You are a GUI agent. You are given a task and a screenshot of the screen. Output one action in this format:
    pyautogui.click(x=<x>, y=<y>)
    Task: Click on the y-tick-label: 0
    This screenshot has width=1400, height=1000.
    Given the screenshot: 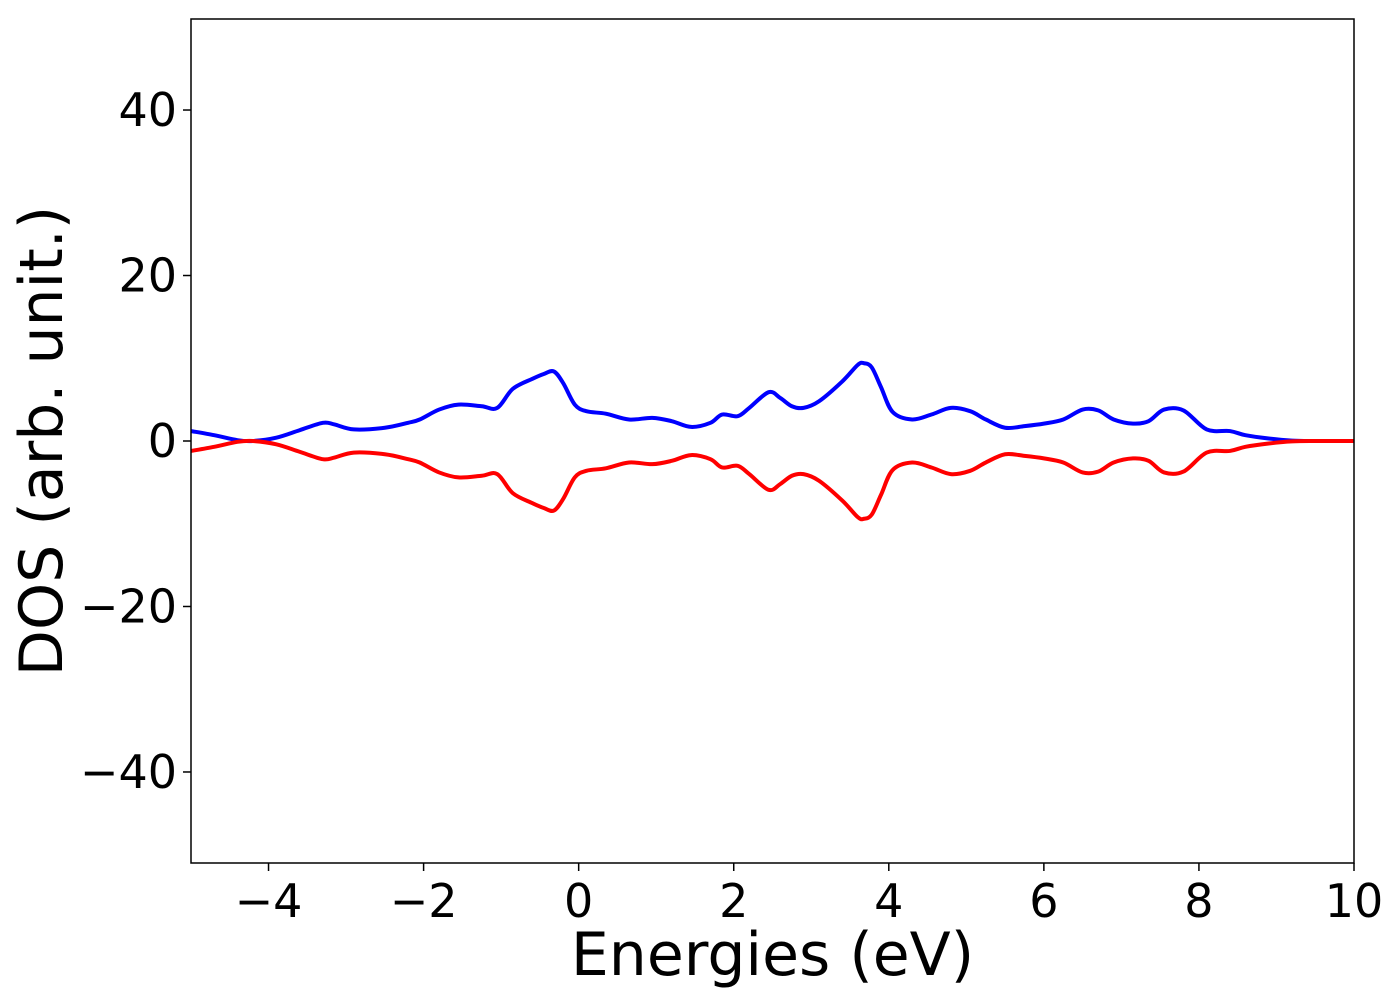 What is the action you would take?
    pyautogui.click(x=162, y=441)
    